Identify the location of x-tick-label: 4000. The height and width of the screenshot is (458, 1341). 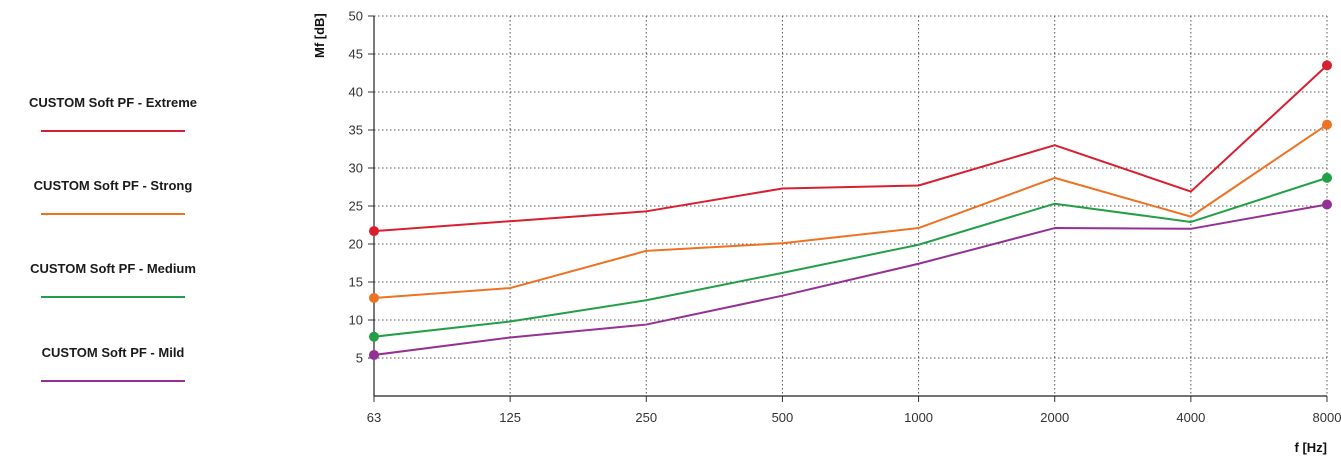
(1190, 417).